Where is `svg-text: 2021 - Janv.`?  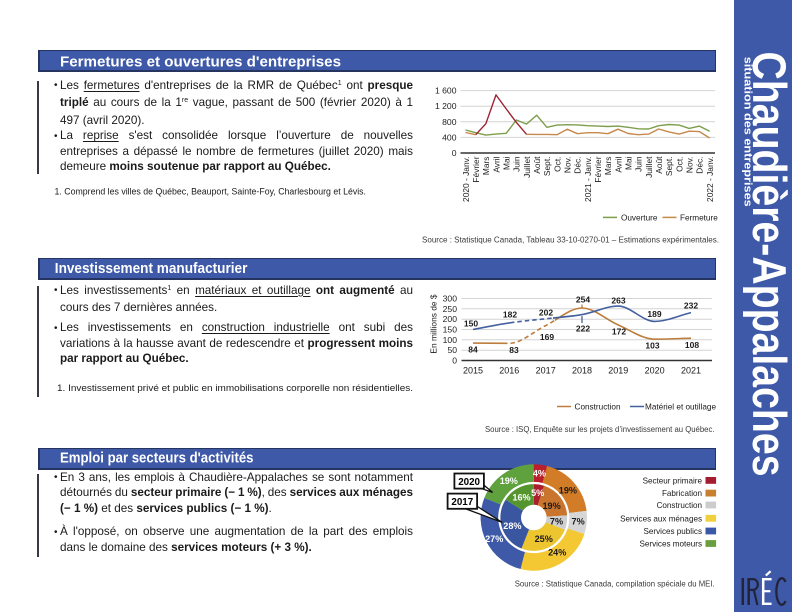 svg-text: 2021 - Janv. is located at coordinates (588, 179).